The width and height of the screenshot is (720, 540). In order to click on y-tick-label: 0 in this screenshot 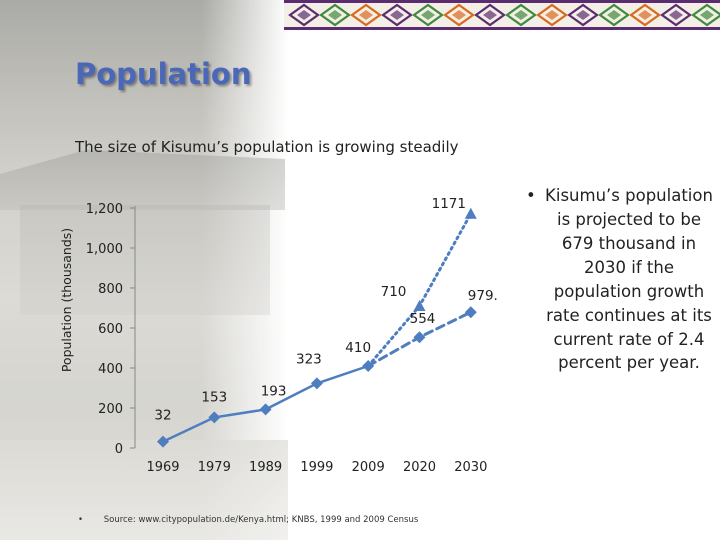, I will do `click(119, 449)`.